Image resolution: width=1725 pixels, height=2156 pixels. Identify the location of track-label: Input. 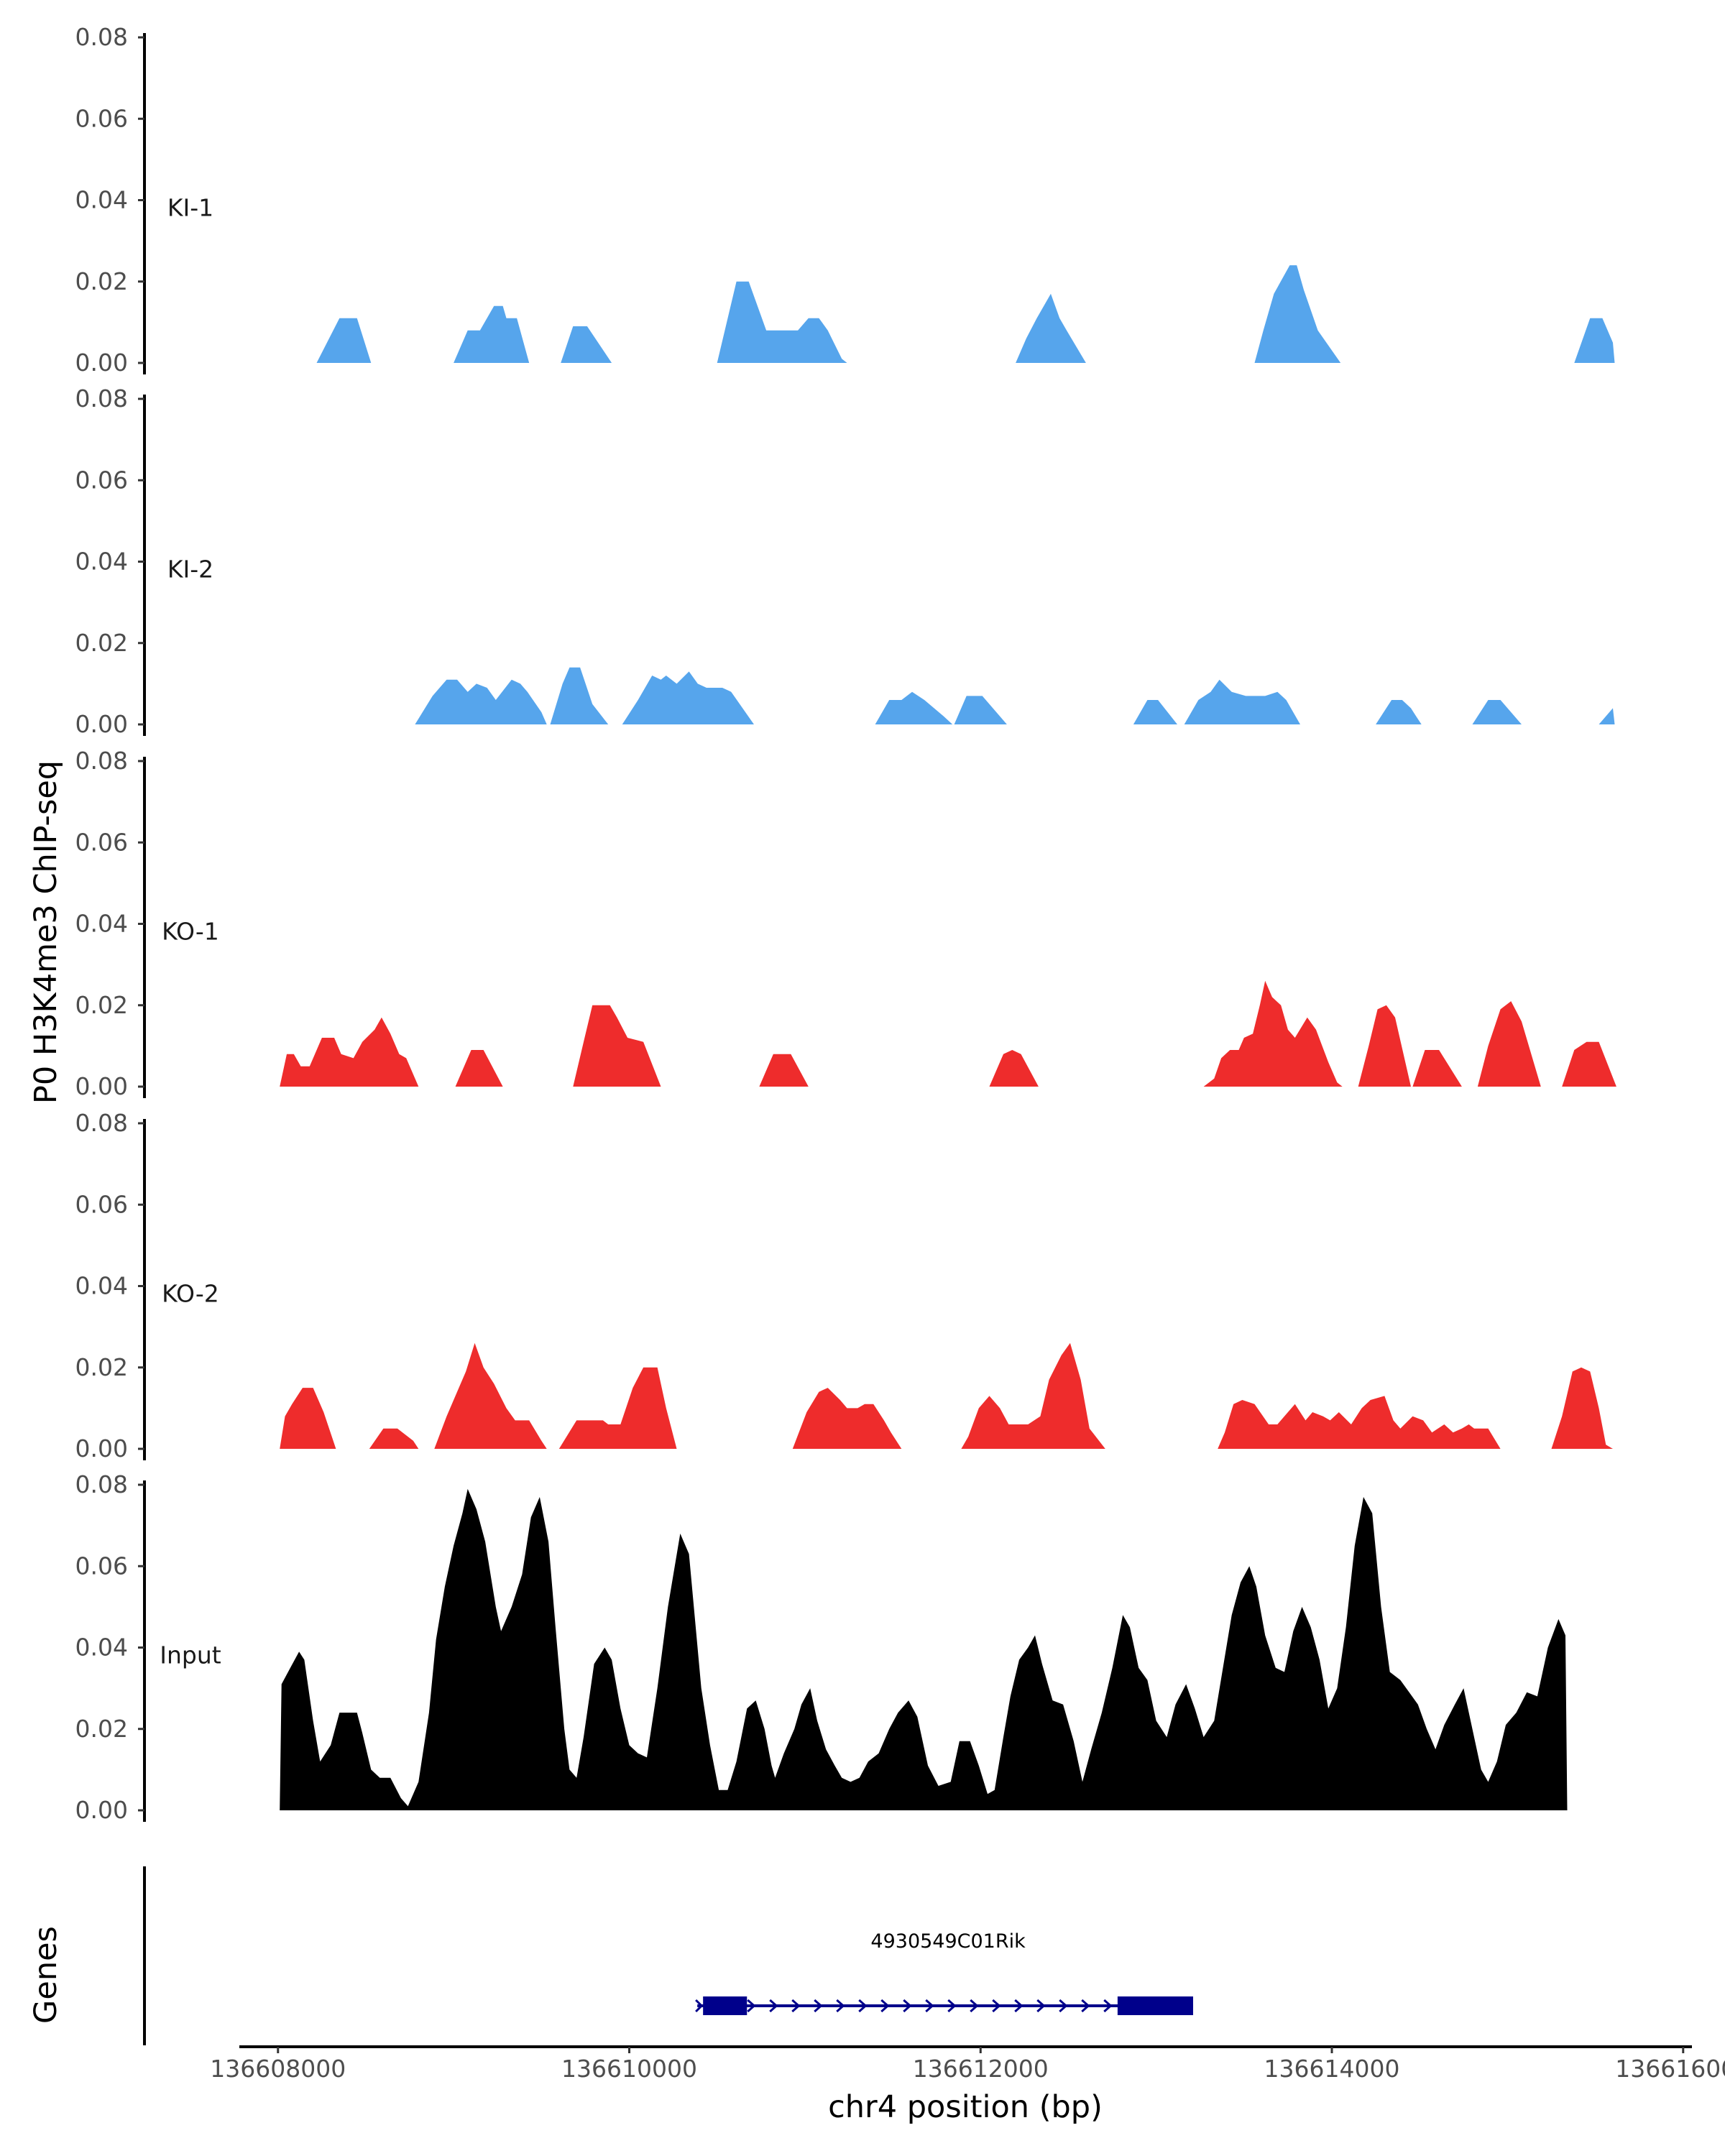
(190, 1655).